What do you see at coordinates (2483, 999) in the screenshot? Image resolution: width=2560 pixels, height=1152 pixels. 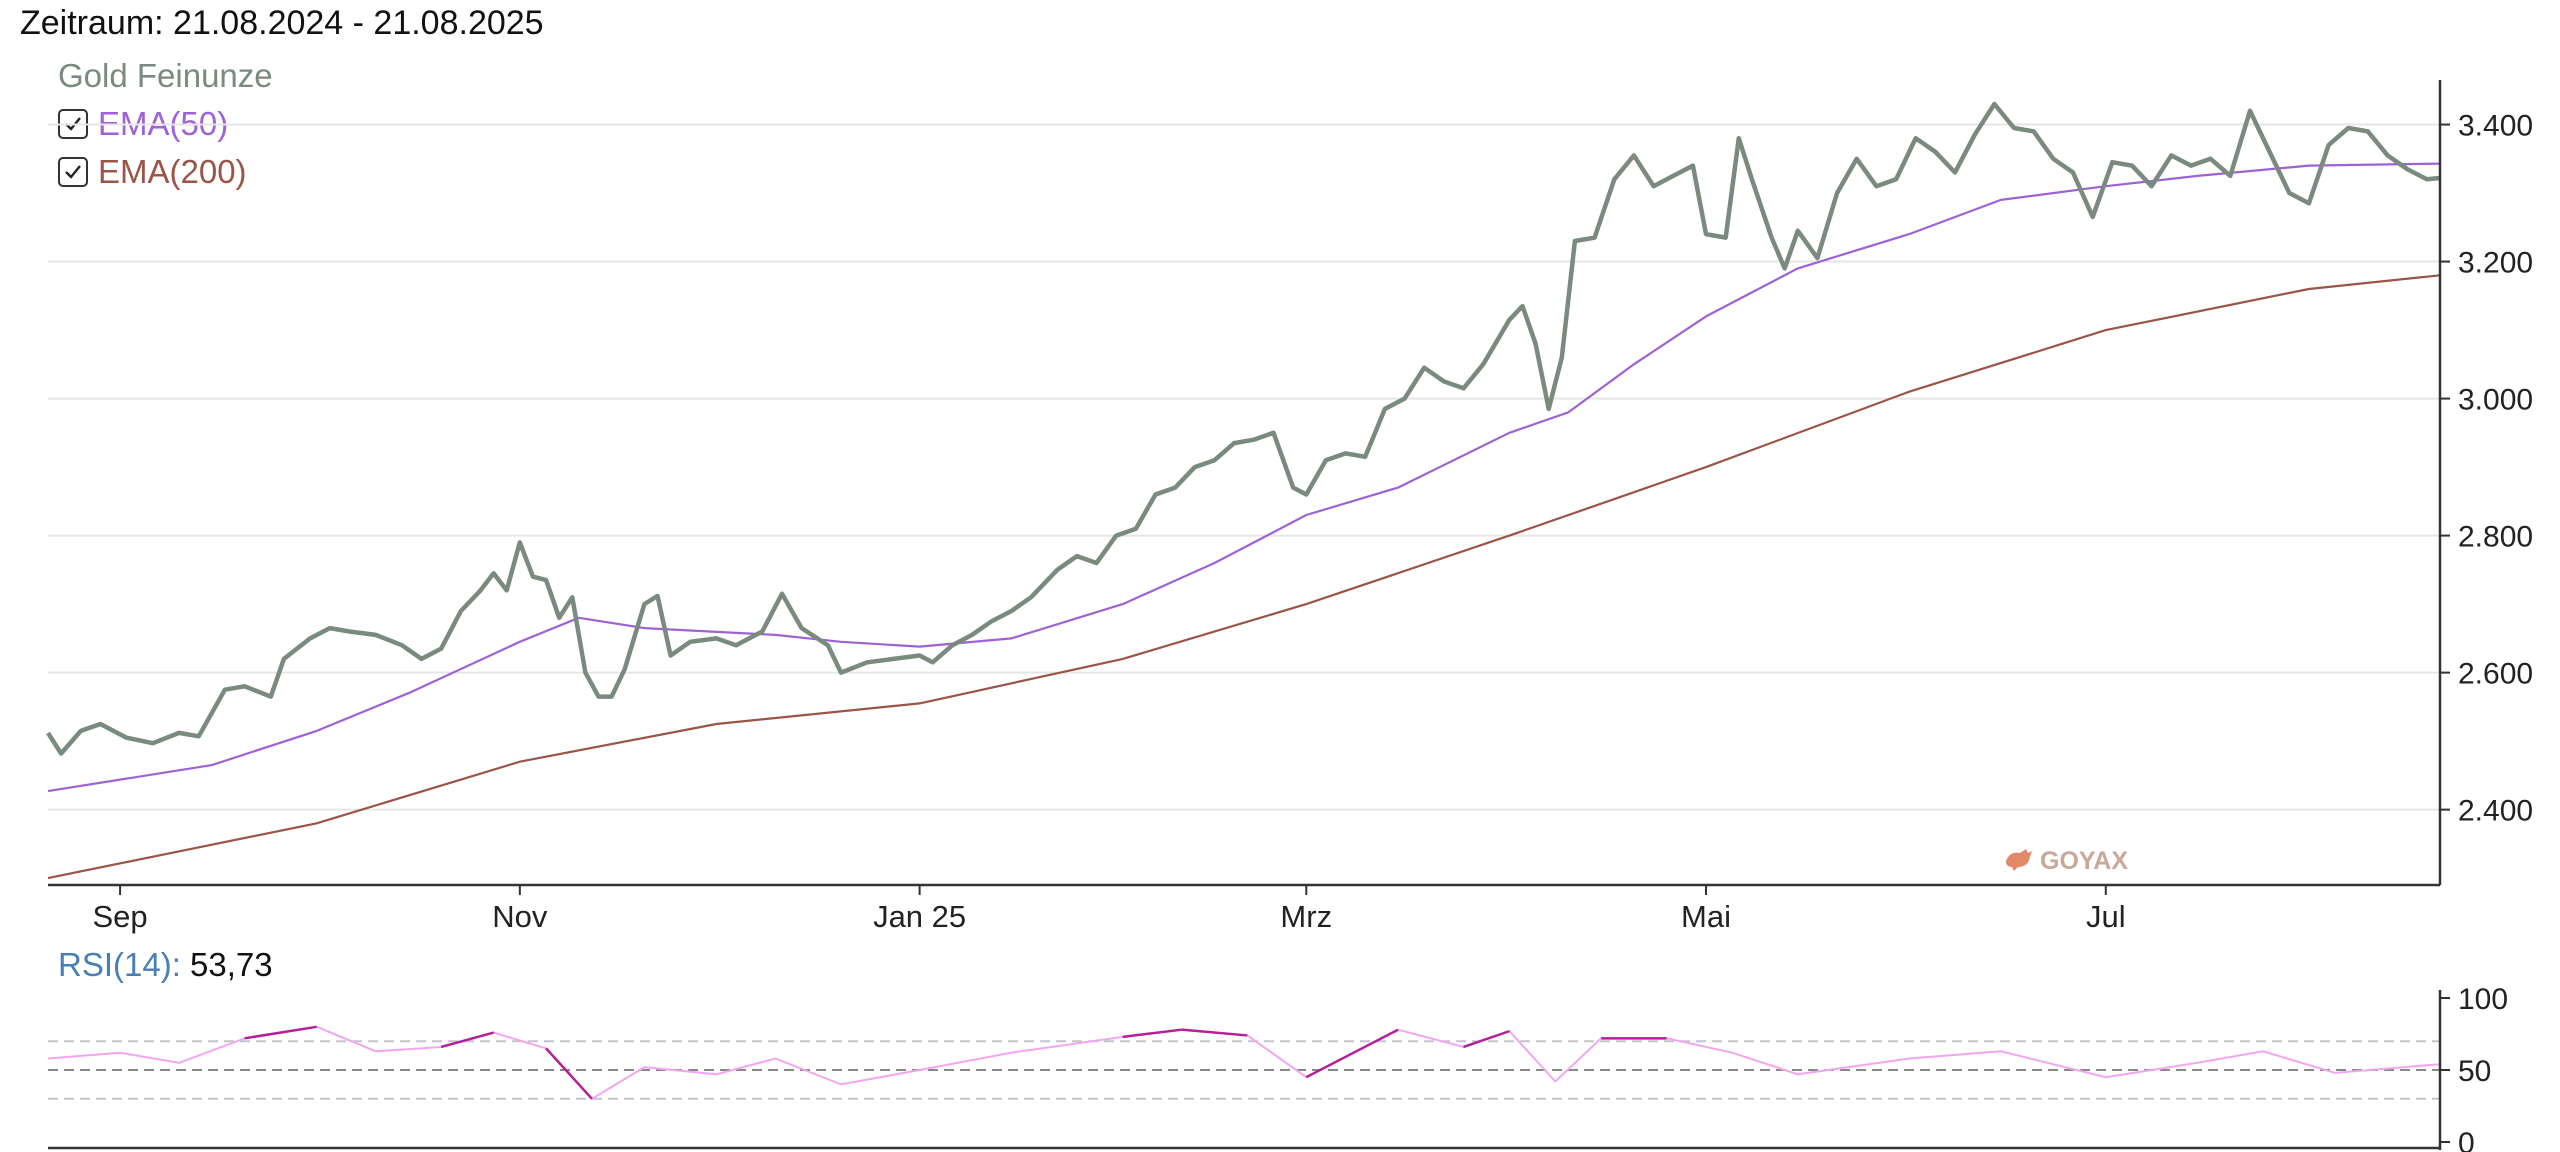 I see `rsi-y-tick-label: 100` at bounding box center [2483, 999].